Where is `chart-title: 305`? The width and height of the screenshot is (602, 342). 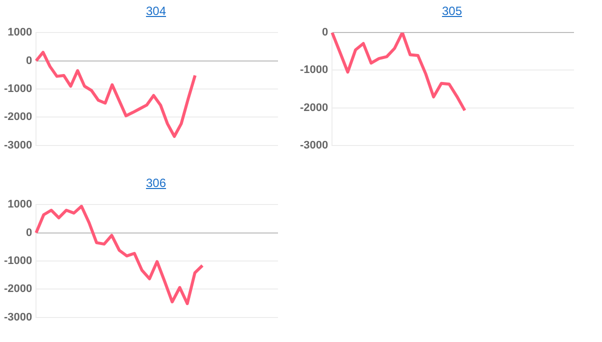 chart-title: 305 is located at coordinates (452, 11).